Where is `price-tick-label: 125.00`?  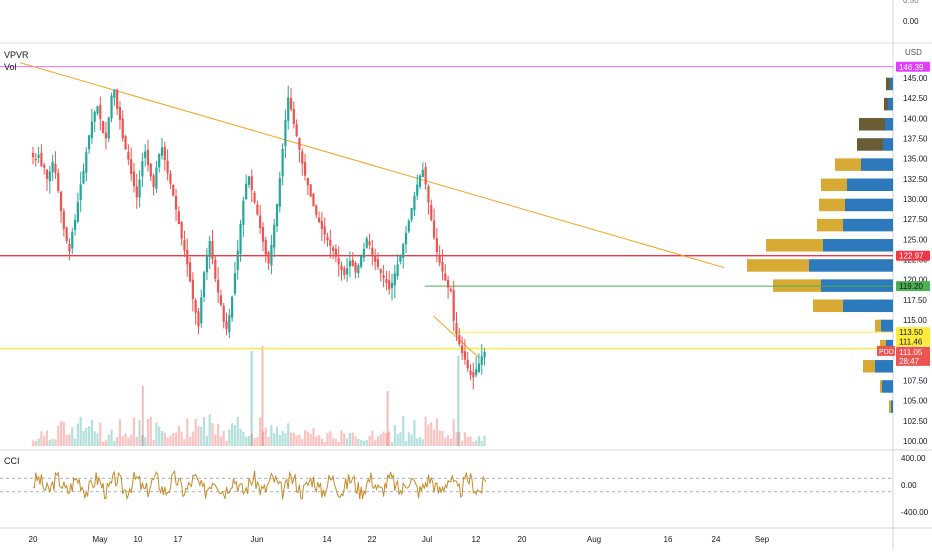 price-tick-label: 125.00 is located at coordinates (915, 239).